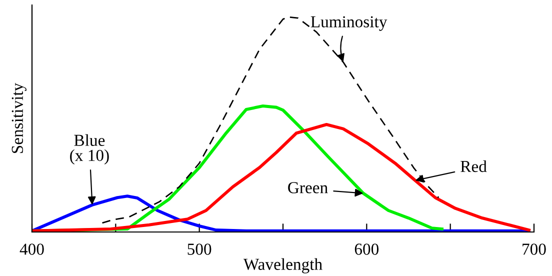 The image size is (552, 276). What do you see at coordinates (200, 249) in the screenshot?
I see `x-tick-label: 500` at bounding box center [200, 249].